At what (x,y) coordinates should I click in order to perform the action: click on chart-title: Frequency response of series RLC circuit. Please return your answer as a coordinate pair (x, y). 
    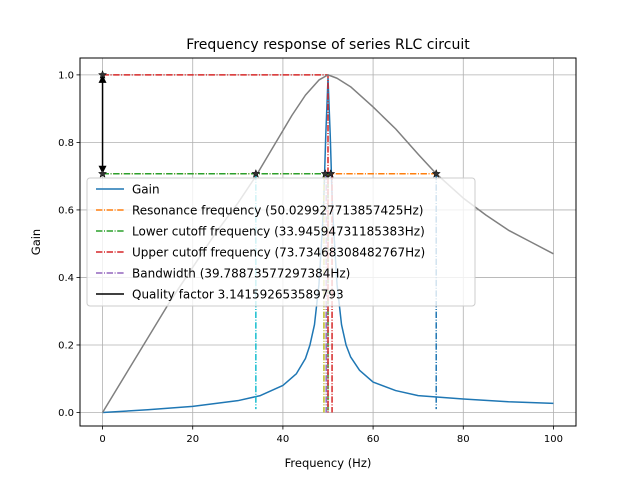
    Looking at the image, I should click on (328, 45).